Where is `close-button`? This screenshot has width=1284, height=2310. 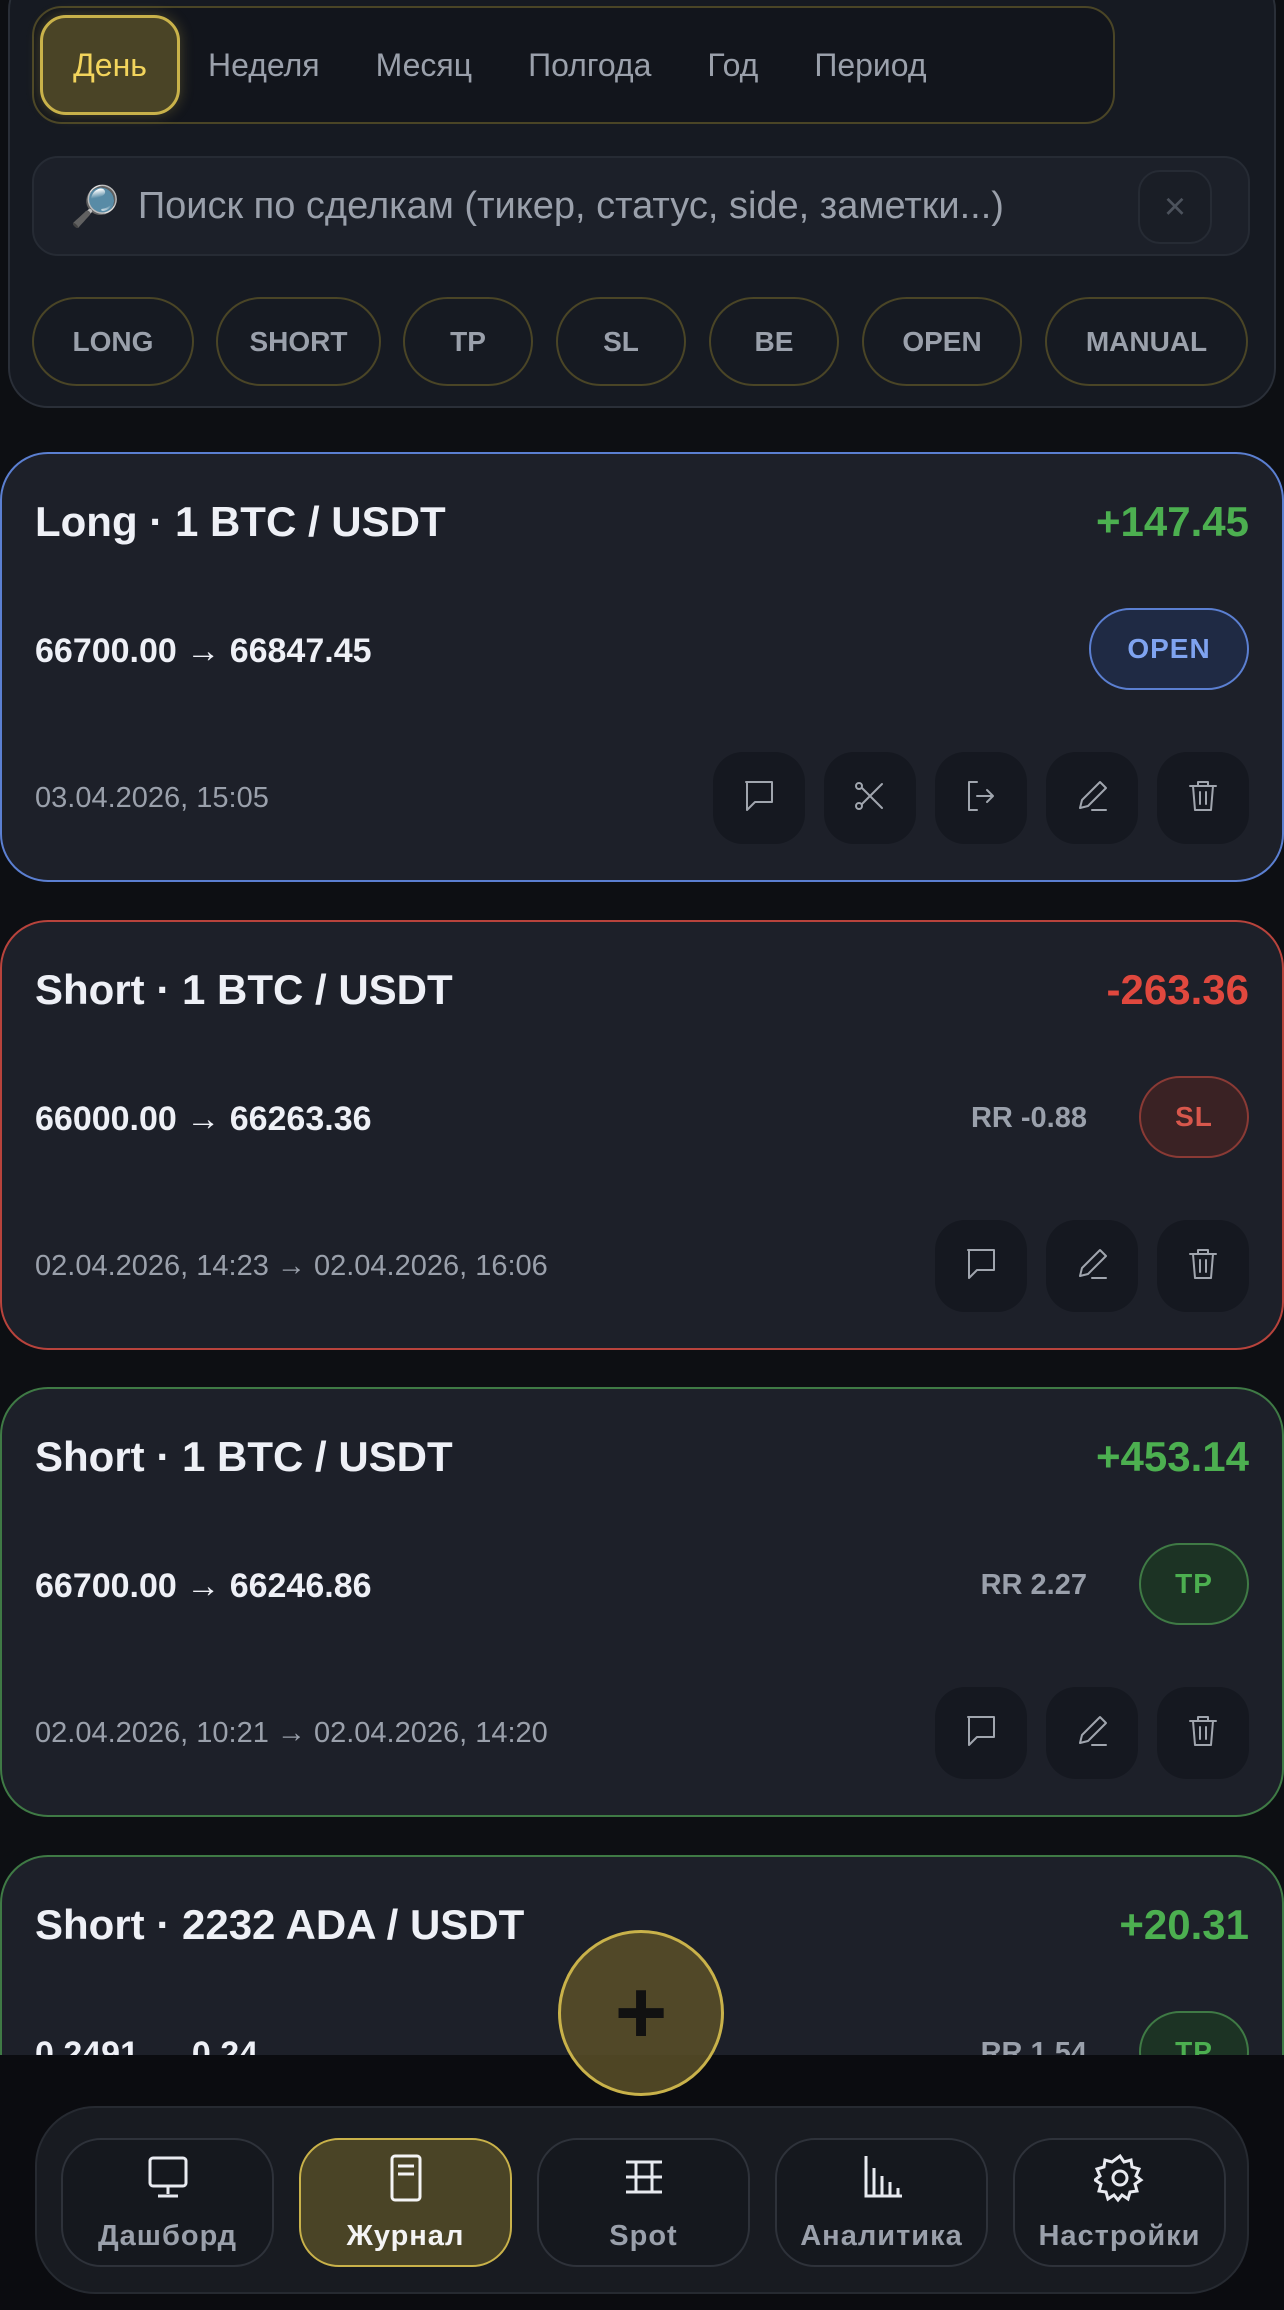
close-button is located at coordinates (981, 798).